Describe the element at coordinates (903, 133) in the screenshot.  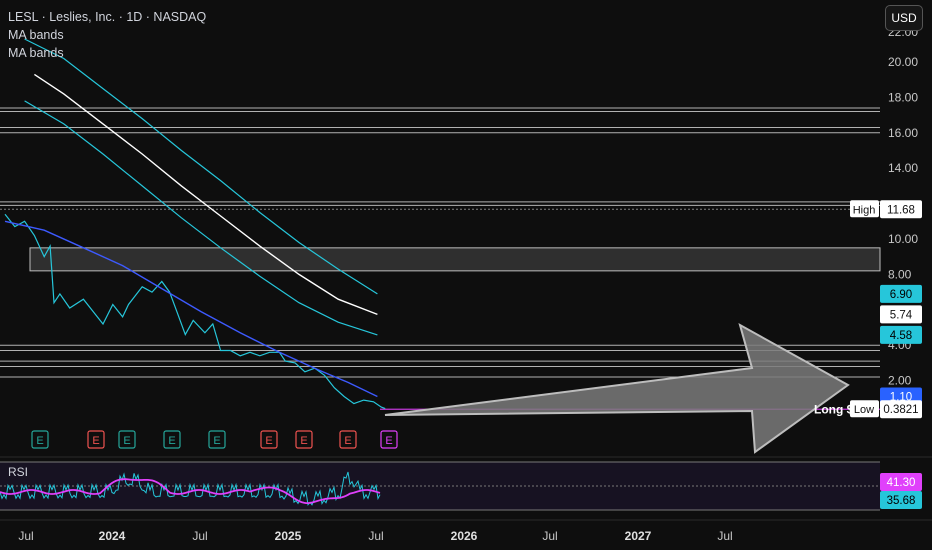
I see `y-axis-tick-label: 16.00` at that location.